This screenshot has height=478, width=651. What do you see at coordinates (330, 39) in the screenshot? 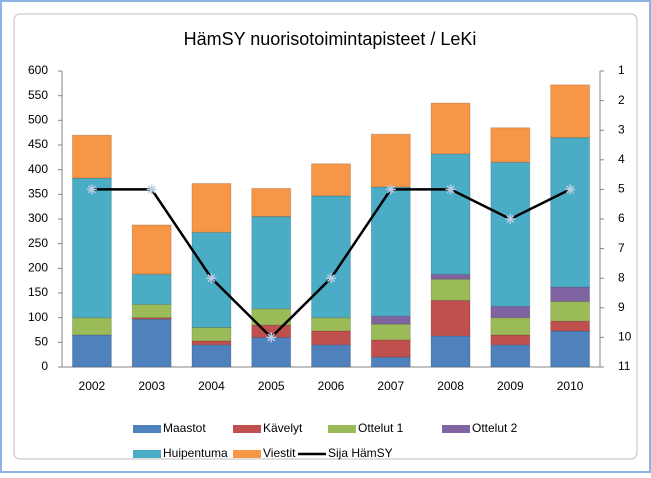
I see `chart-title: HämSY nuorisotoimintapisteet / LeKi` at bounding box center [330, 39].